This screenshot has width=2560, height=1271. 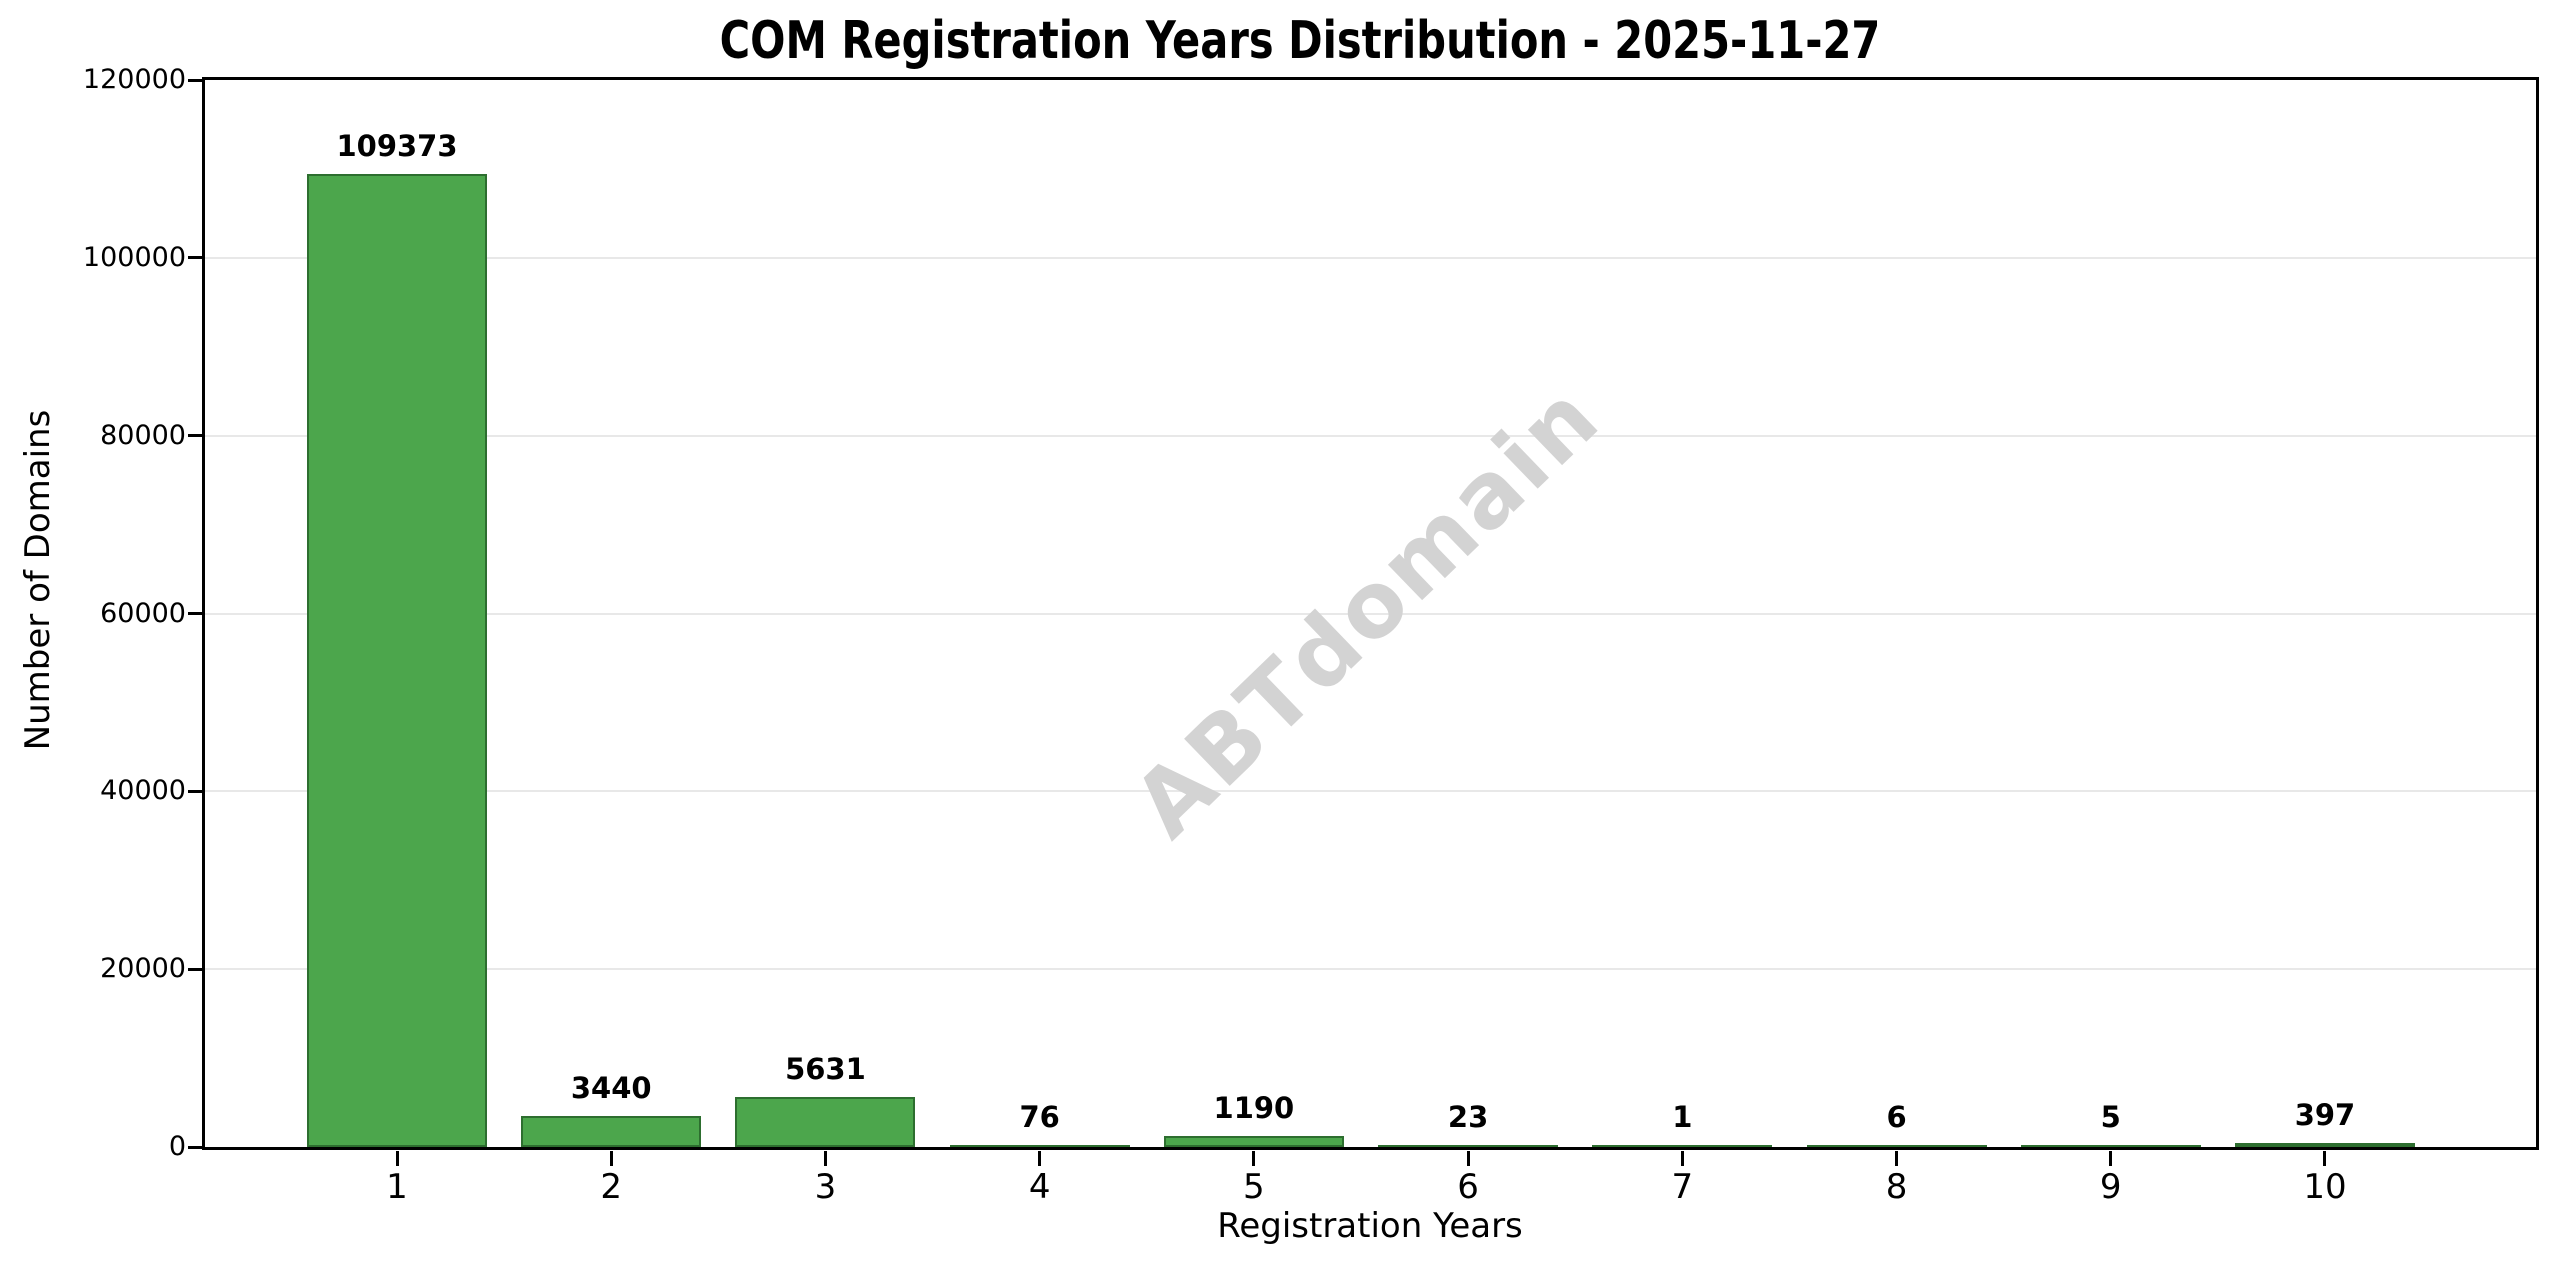 What do you see at coordinates (38, 580) in the screenshot?
I see `y-axis-label: Number of Domains` at bounding box center [38, 580].